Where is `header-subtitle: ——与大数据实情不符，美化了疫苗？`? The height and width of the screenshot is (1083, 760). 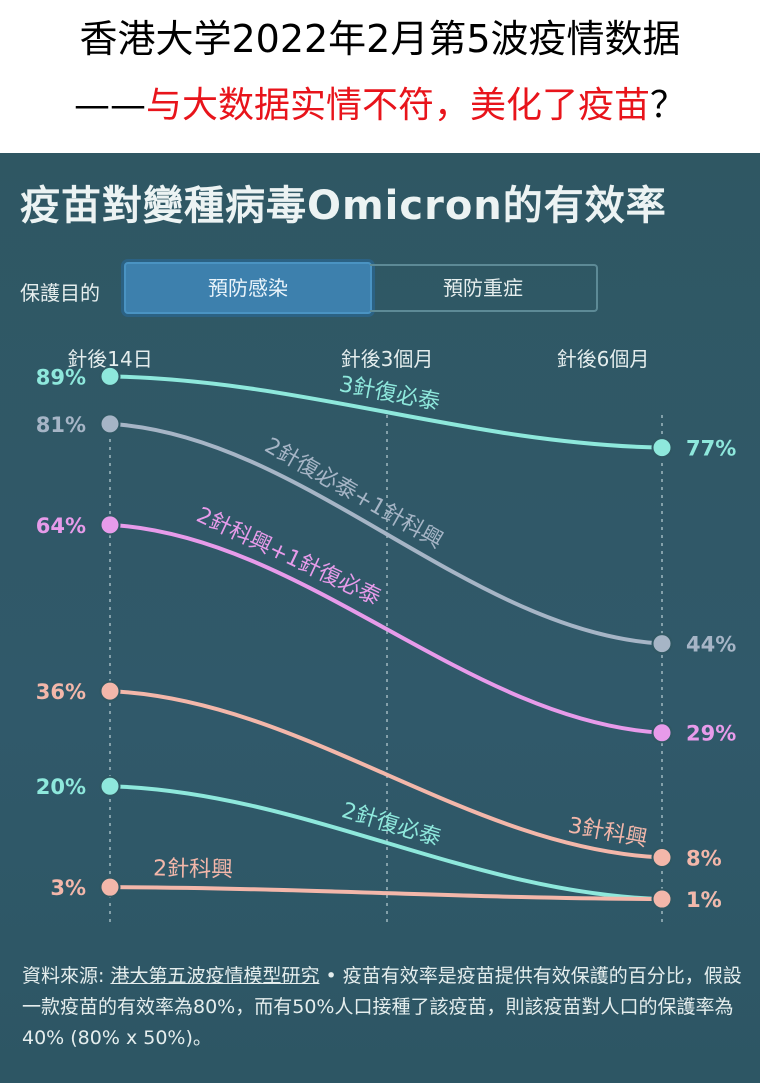 header-subtitle: ——与大数据实情不符，美化了疫苗？ is located at coordinates (380, 102).